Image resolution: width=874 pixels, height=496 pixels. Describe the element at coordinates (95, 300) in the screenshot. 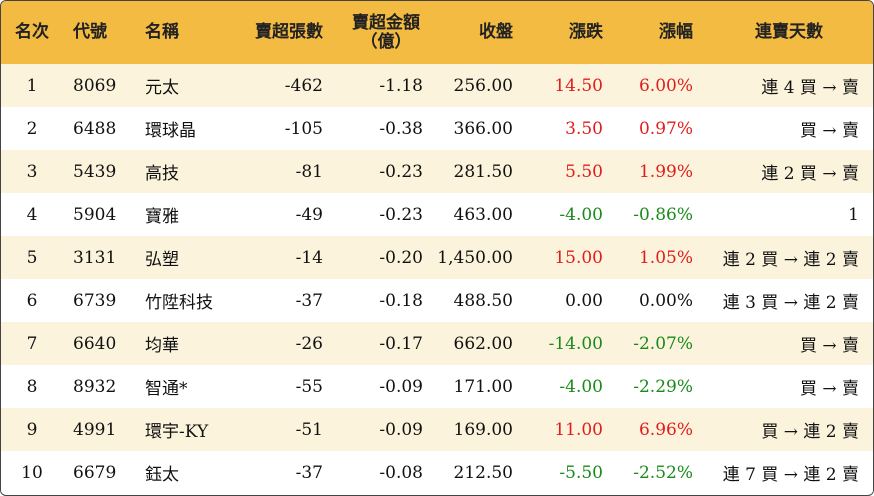

I see `code-cell: 6739` at that location.